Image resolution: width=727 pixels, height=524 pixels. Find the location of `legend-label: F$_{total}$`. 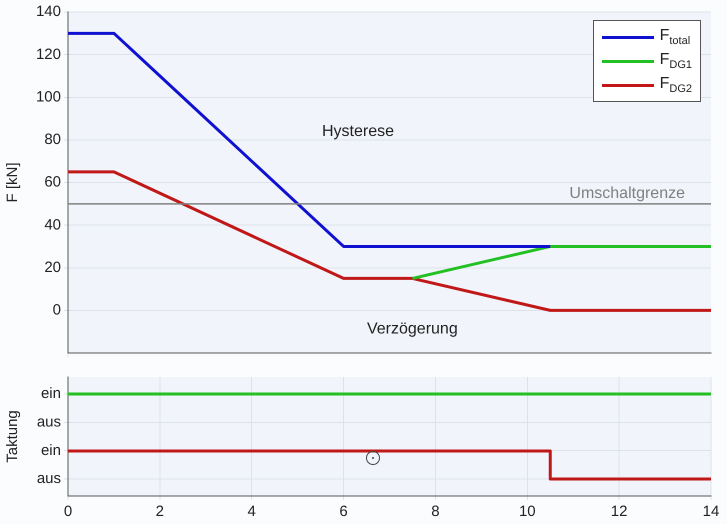

legend-label: F$_{total}$ is located at coordinates (675, 37).